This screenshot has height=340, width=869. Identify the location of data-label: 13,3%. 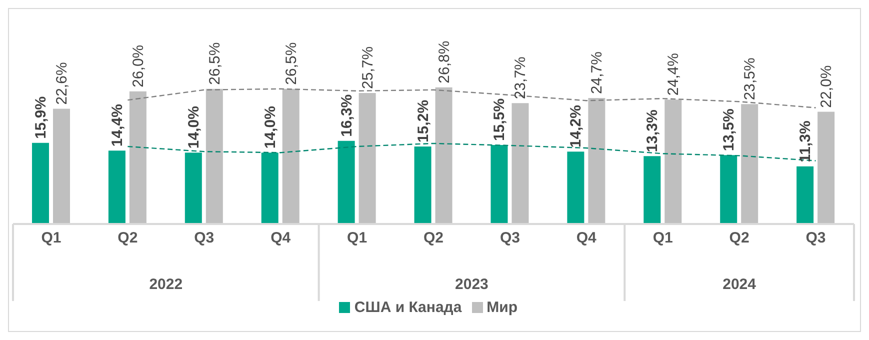
(653, 131).